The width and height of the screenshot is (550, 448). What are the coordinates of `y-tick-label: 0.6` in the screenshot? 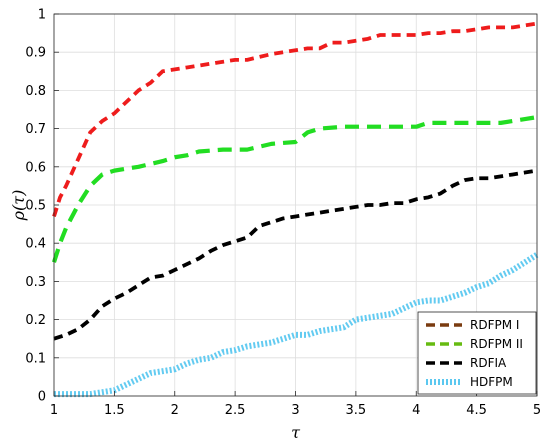 It's located at (35, 167).